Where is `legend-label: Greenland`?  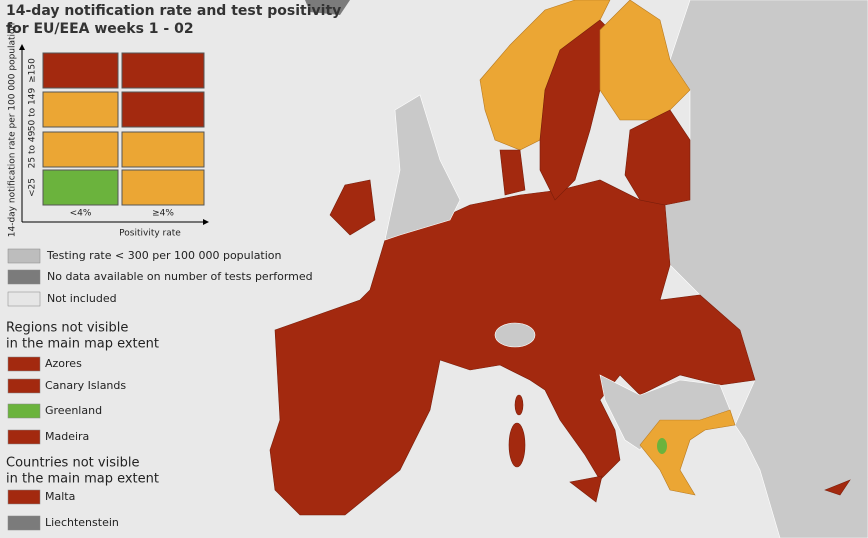
legend-label: Greenland is located at coordinates (73, 410).